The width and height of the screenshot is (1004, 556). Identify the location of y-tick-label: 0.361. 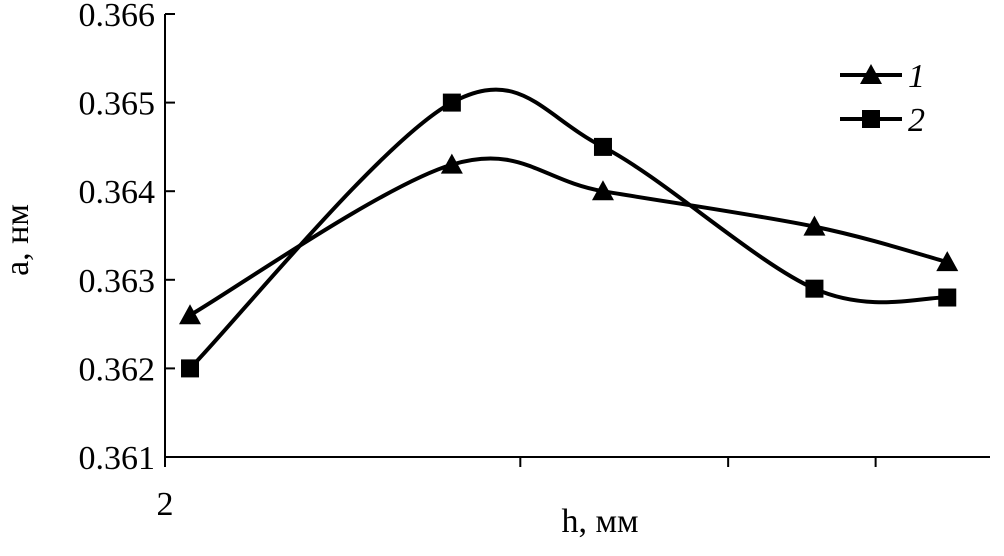
(117, 458).